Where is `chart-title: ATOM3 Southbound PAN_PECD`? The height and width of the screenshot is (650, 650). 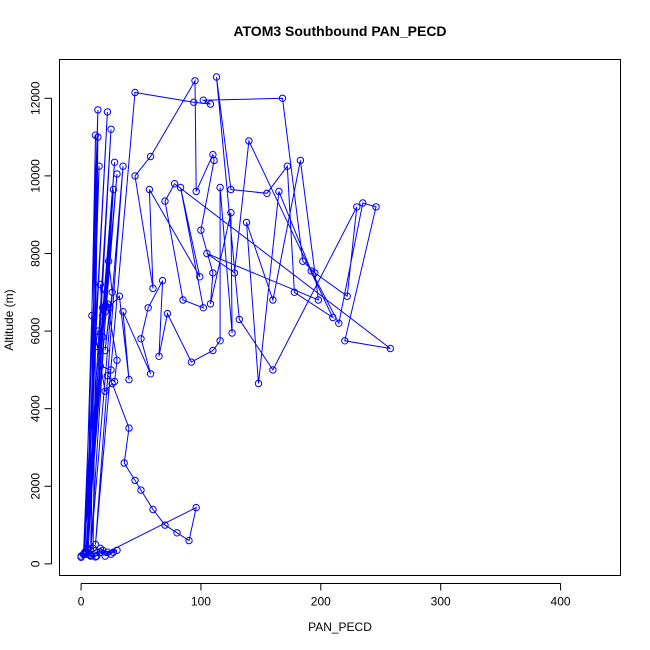
chart-title: ATOM3 Southbound PAN_PECD is located at coordinates (339, 31).